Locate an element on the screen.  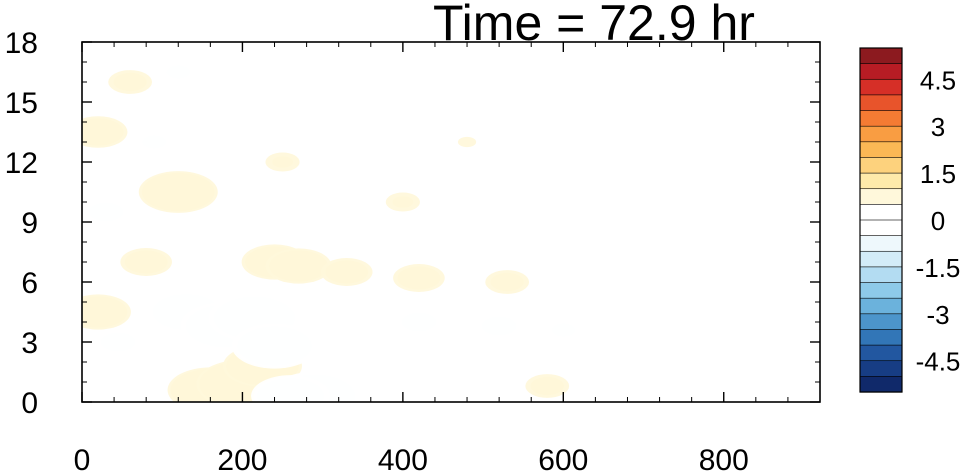
colorbar-label: 1.5 is located at coordinates (938, 174).